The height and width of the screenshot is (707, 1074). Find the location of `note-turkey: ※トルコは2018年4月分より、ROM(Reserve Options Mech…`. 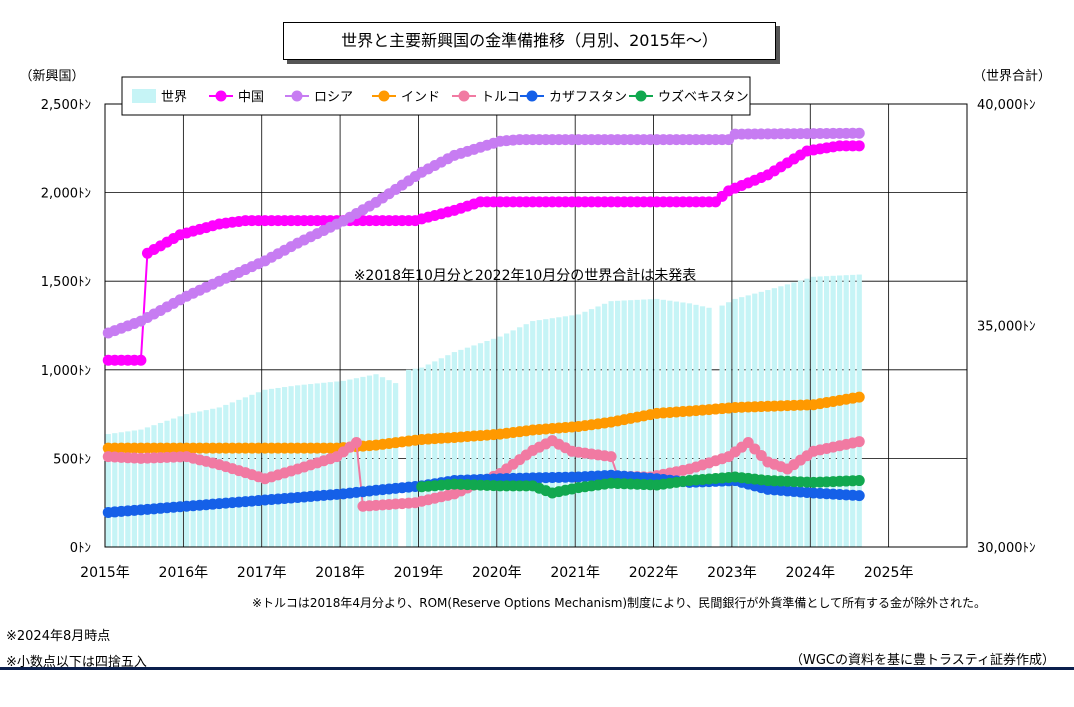

note-turkey: ※トルコは2018年4月分より、ROM(Reserve Options Mech… is located at coordinates (619, 603).